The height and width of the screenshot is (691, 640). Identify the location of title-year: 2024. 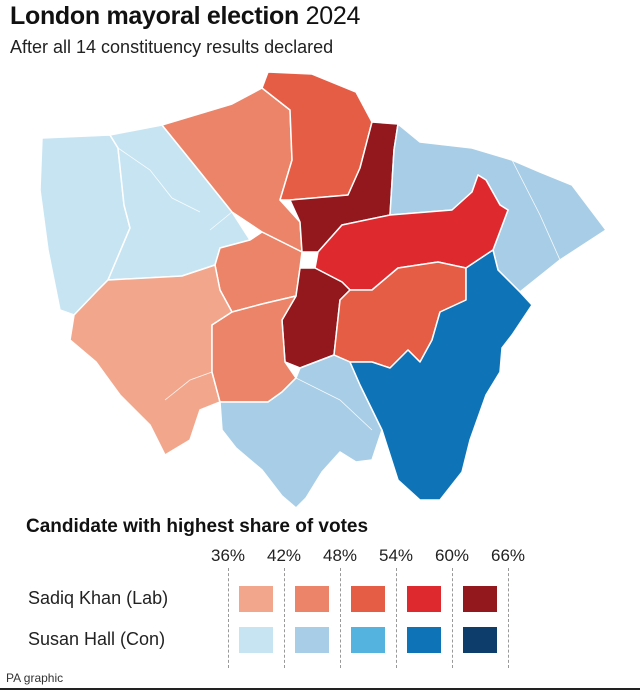
(333, 16).